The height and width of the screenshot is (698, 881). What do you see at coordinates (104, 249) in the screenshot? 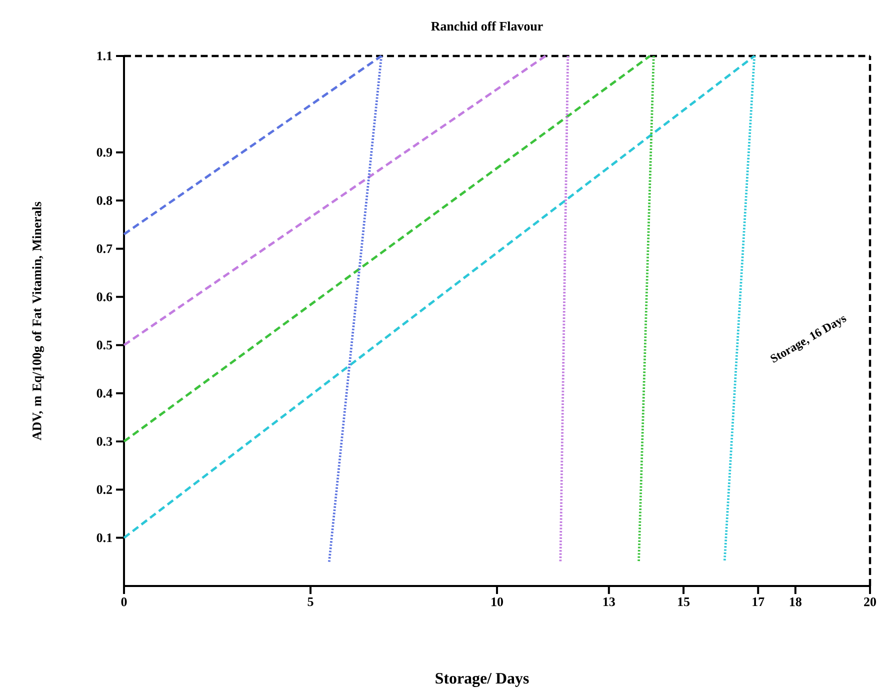
I see `y-tick-label: 0.7` at bounding box center [104, 249].